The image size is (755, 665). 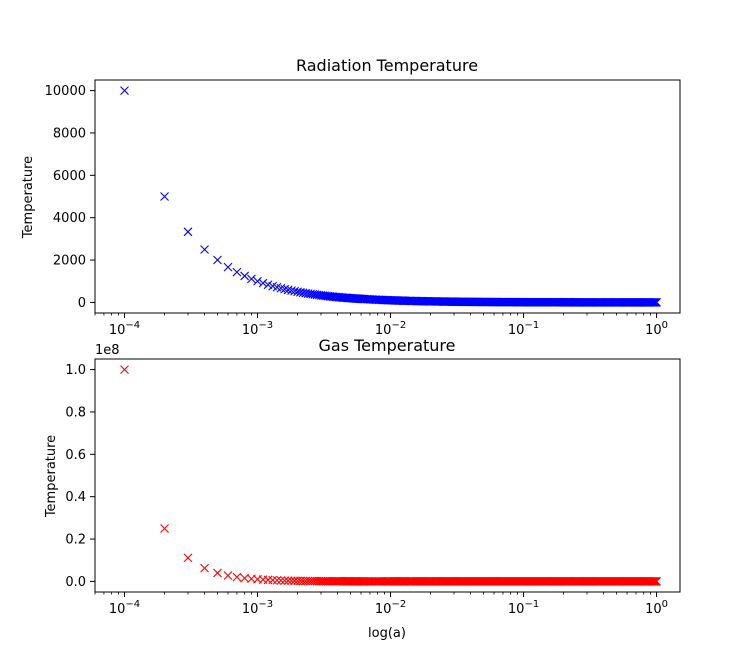 I want to click on y-offset-label: 1e8, so click(x=107, y=350).